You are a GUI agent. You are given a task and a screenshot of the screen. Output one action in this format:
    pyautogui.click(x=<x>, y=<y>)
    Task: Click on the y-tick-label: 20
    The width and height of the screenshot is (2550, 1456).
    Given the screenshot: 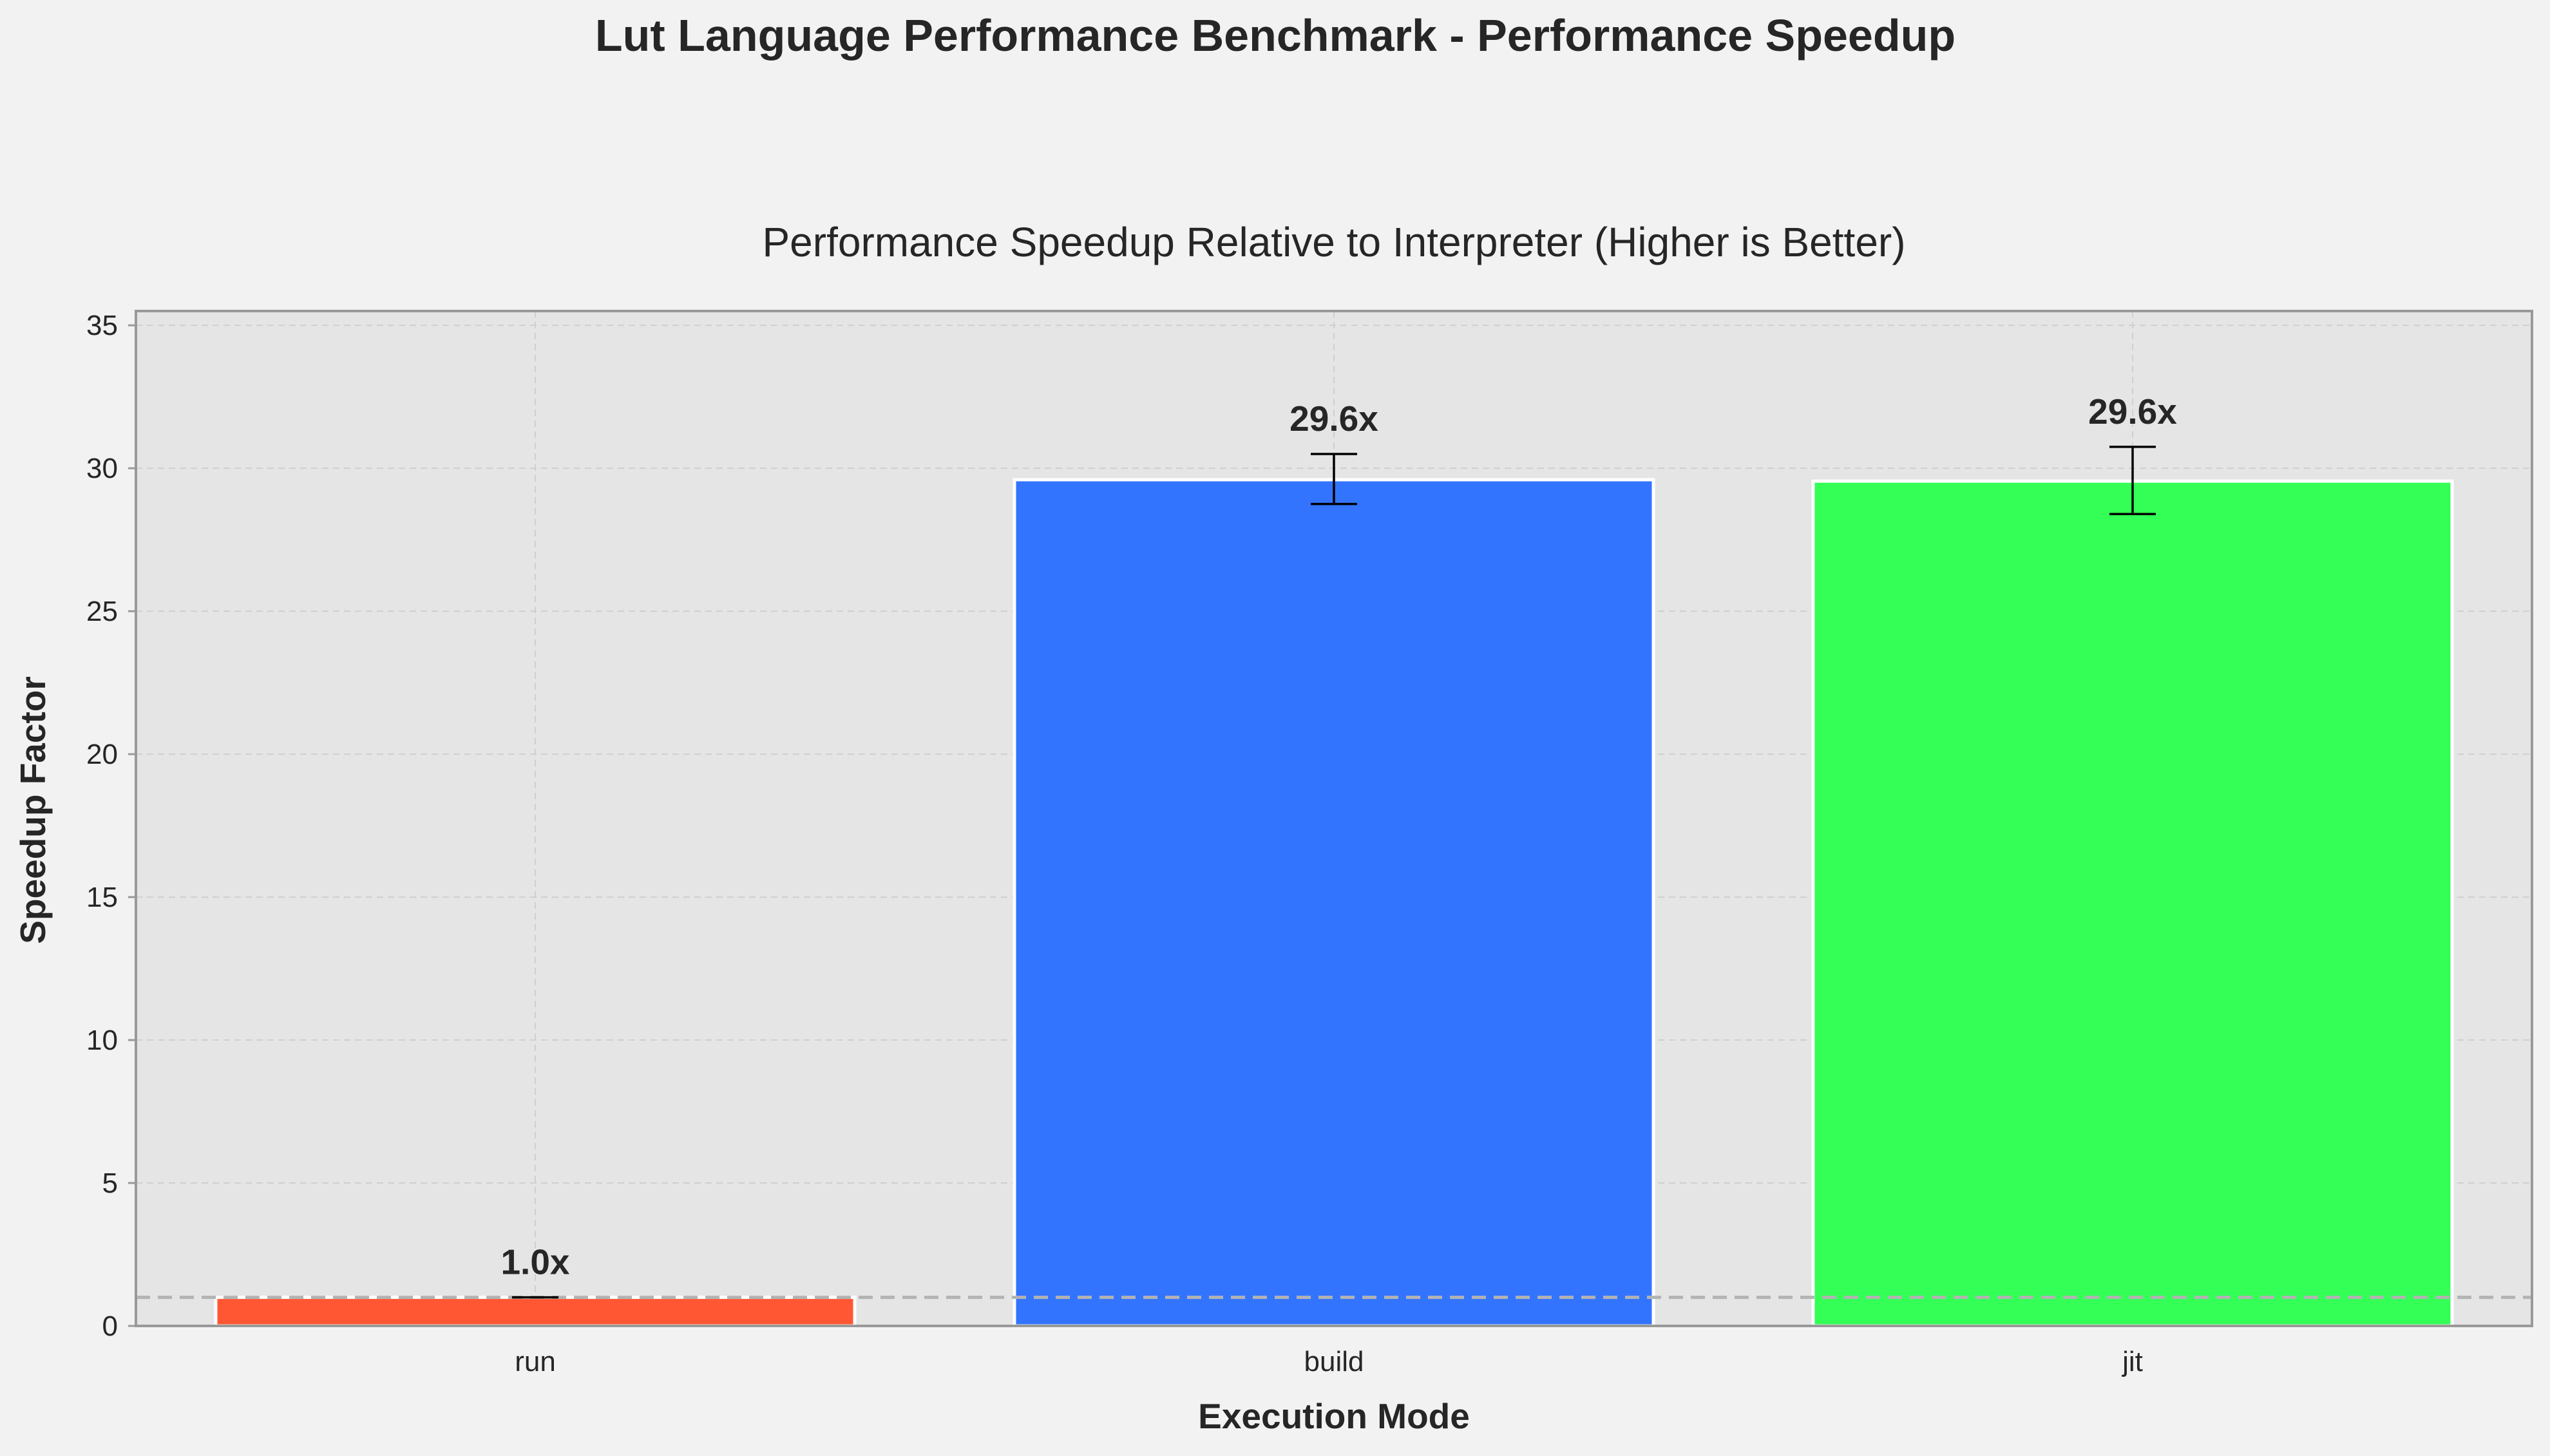 What is the action you would take?
    pyautogui.click(x=102, y=754)
    